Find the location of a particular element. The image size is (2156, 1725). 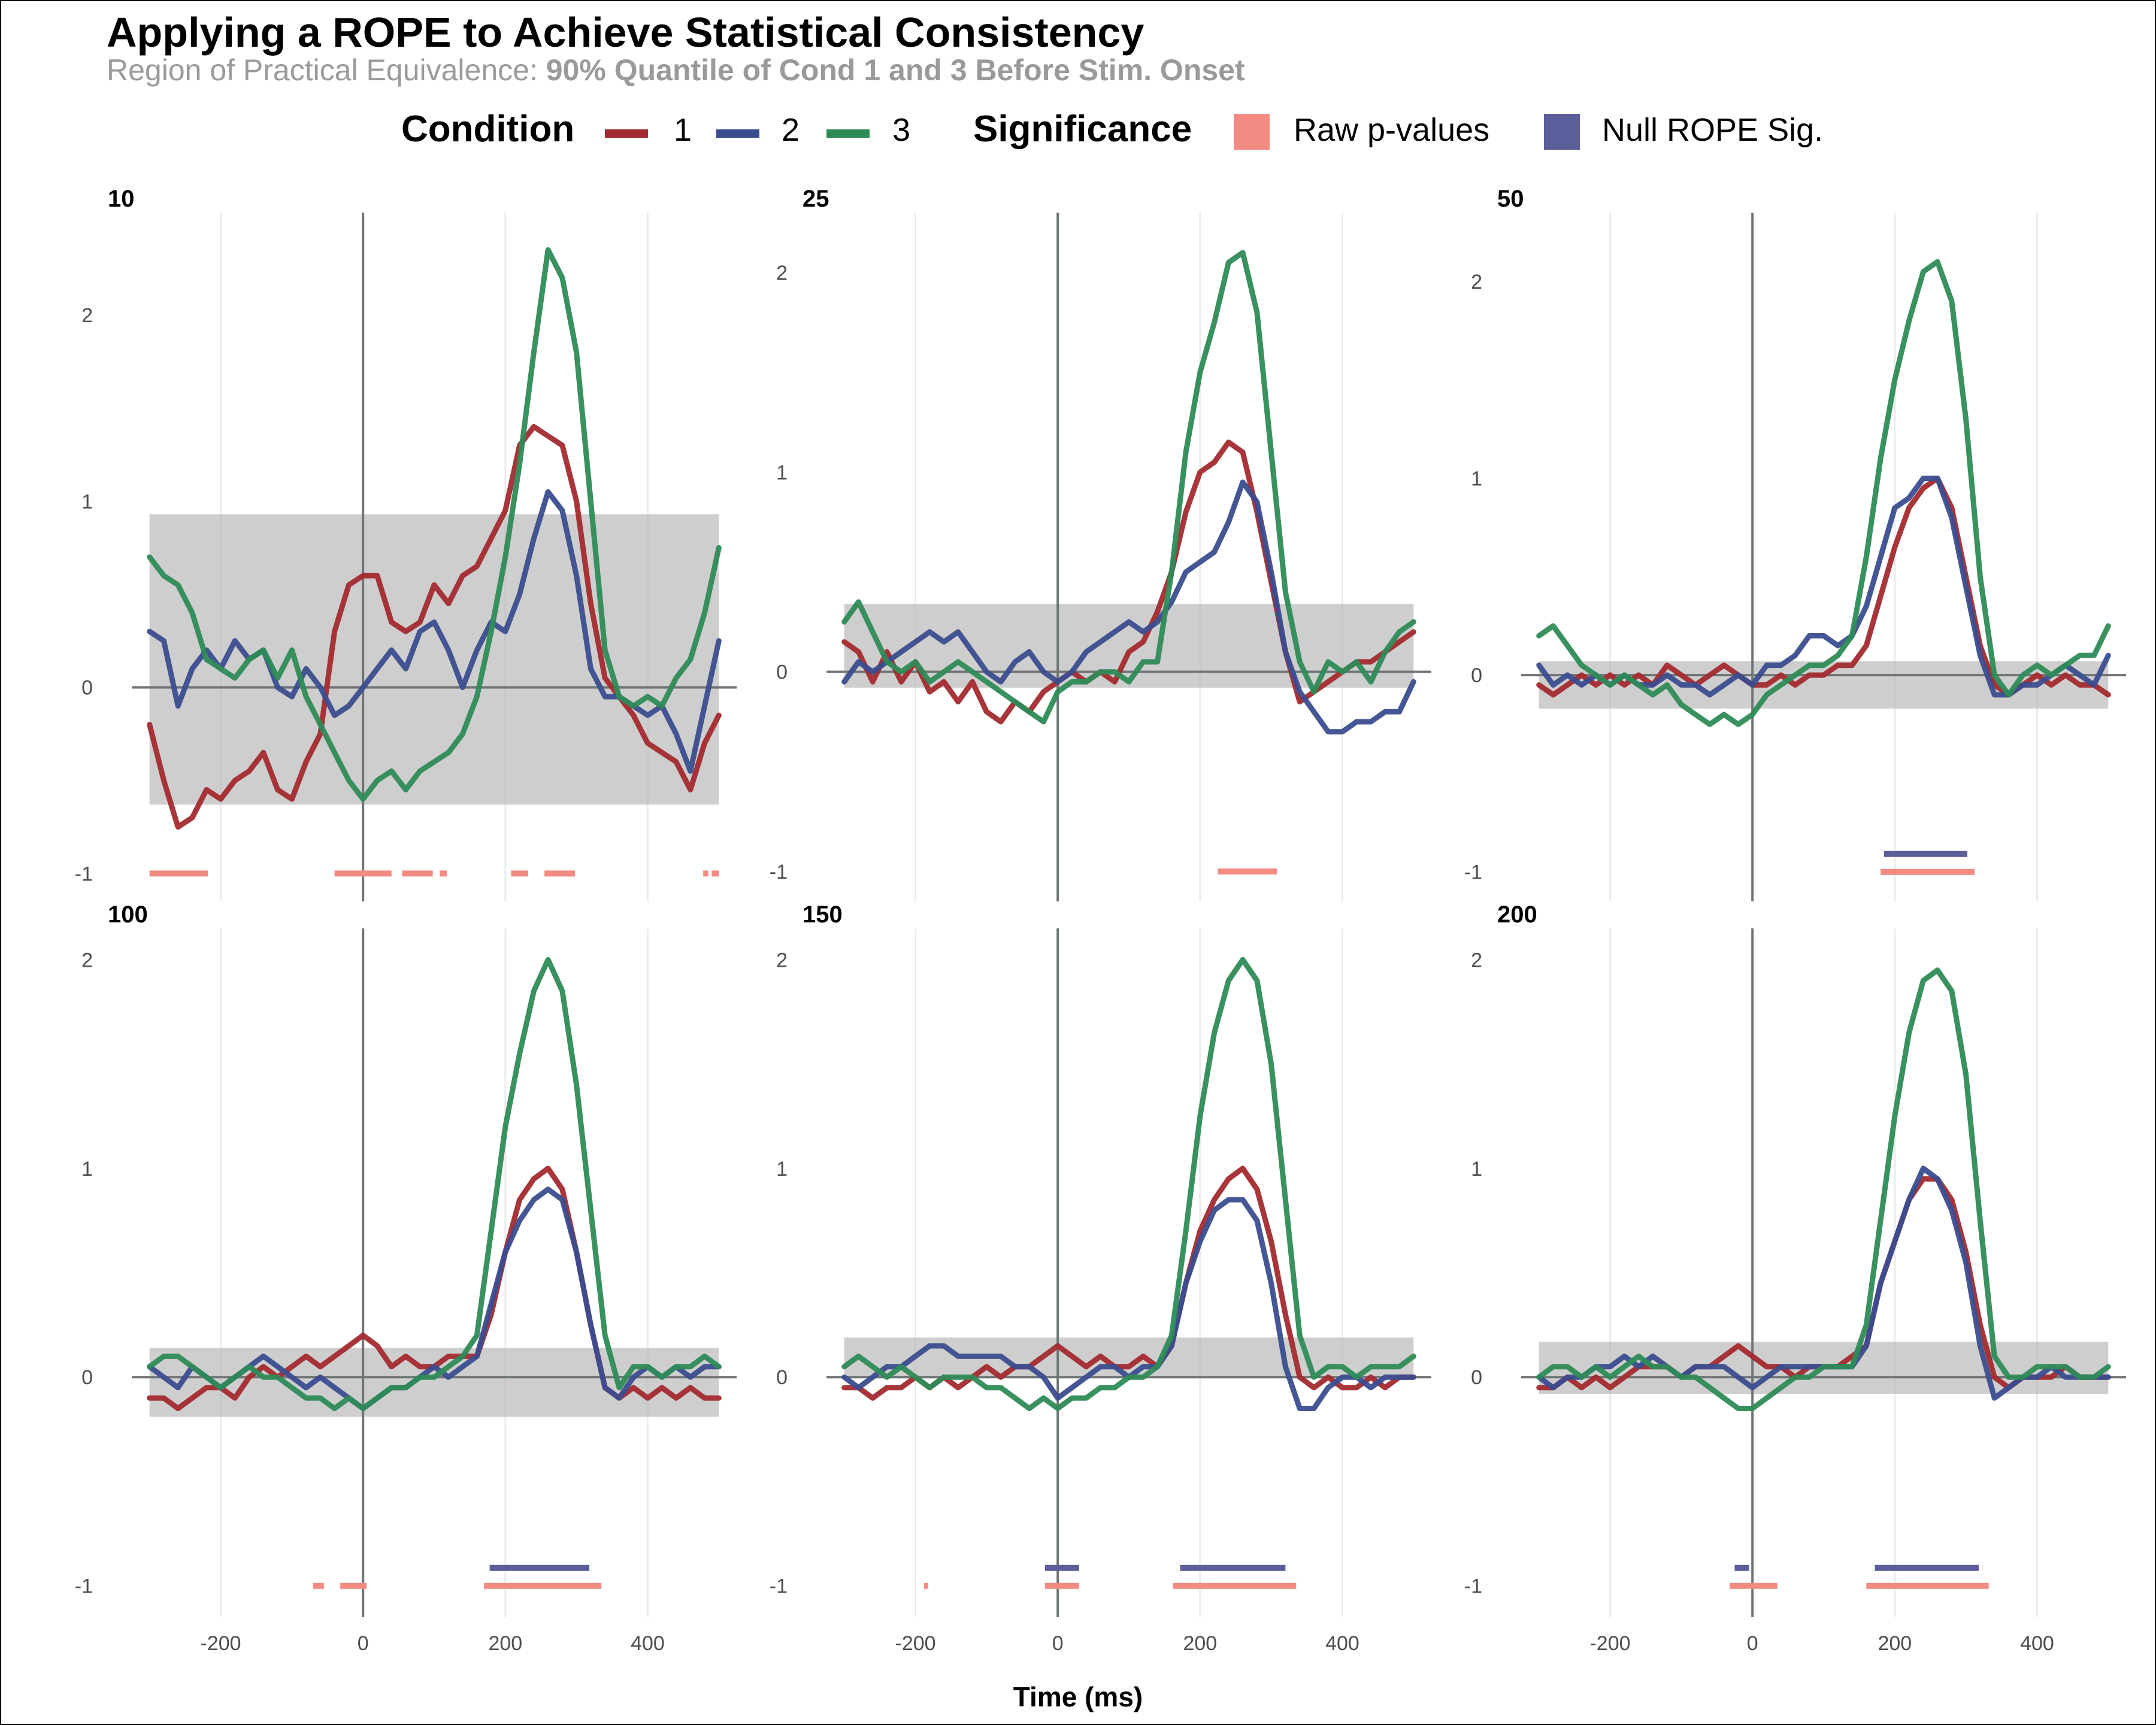

panel-200: 200 -1 0 1 2 -200 0 200 400 is located at coordinates (1795, 1278).